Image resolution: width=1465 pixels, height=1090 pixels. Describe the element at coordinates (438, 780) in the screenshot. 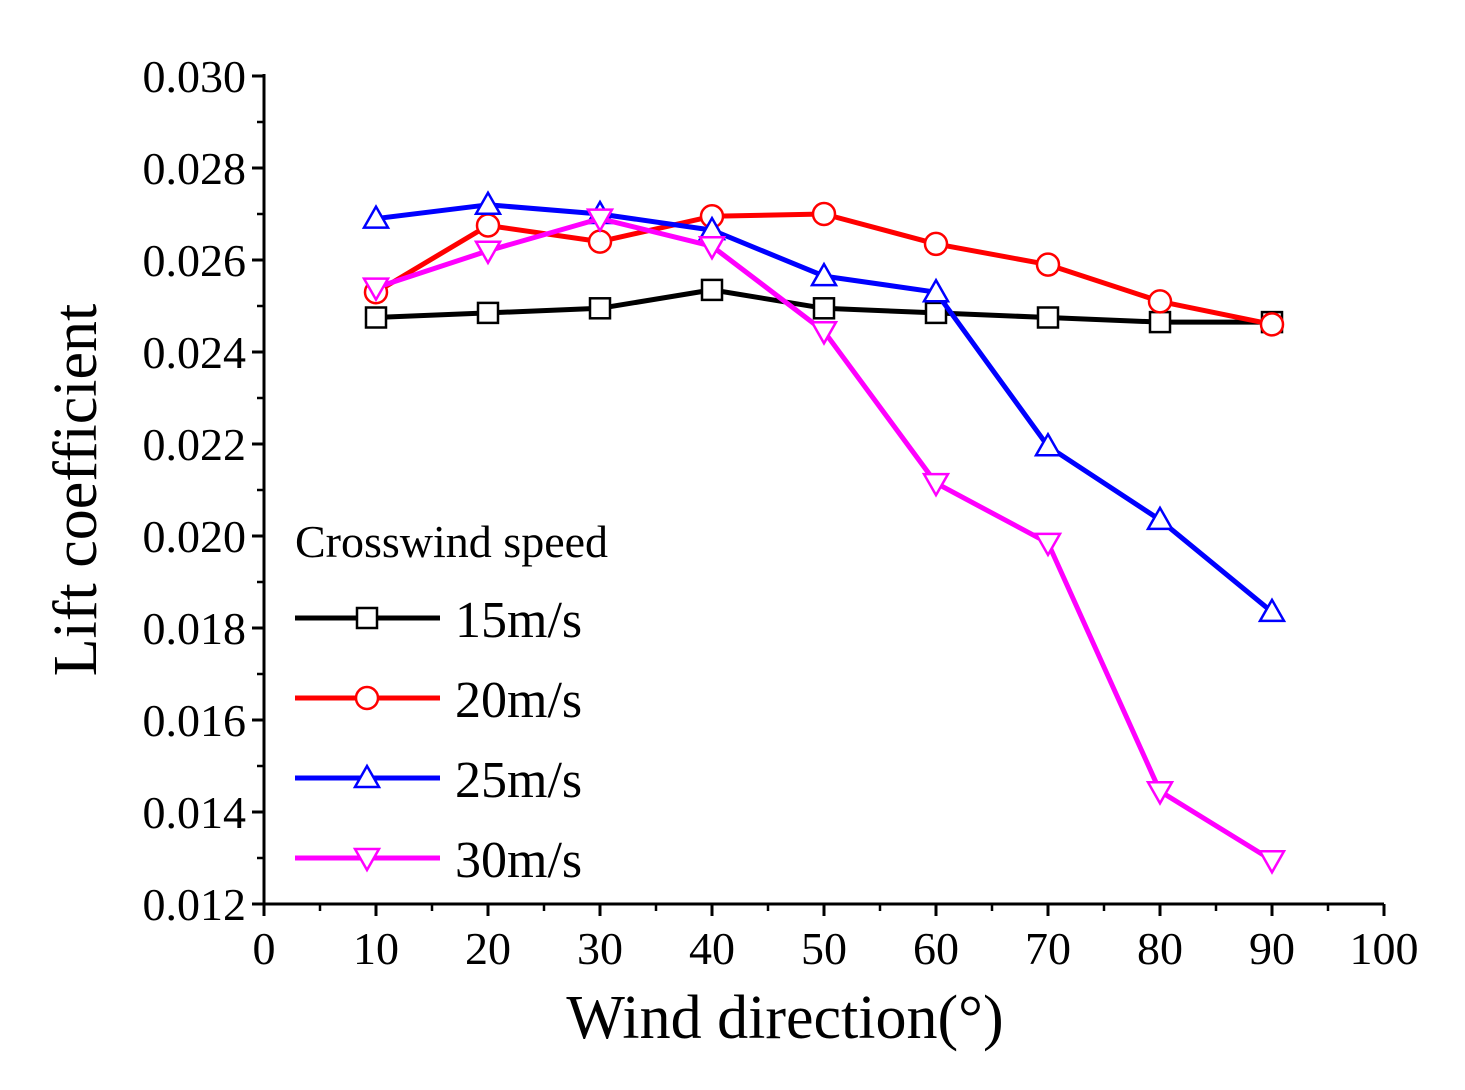

I see `legend-item-25m-s: 25m/s` at that location.